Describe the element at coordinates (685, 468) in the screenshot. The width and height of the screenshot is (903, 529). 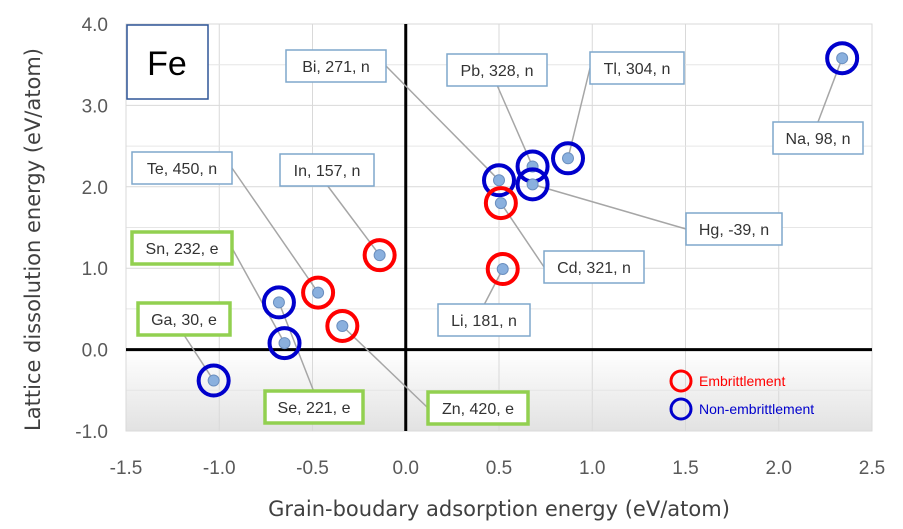
I see `x-tick-label: 1.5` at that location.